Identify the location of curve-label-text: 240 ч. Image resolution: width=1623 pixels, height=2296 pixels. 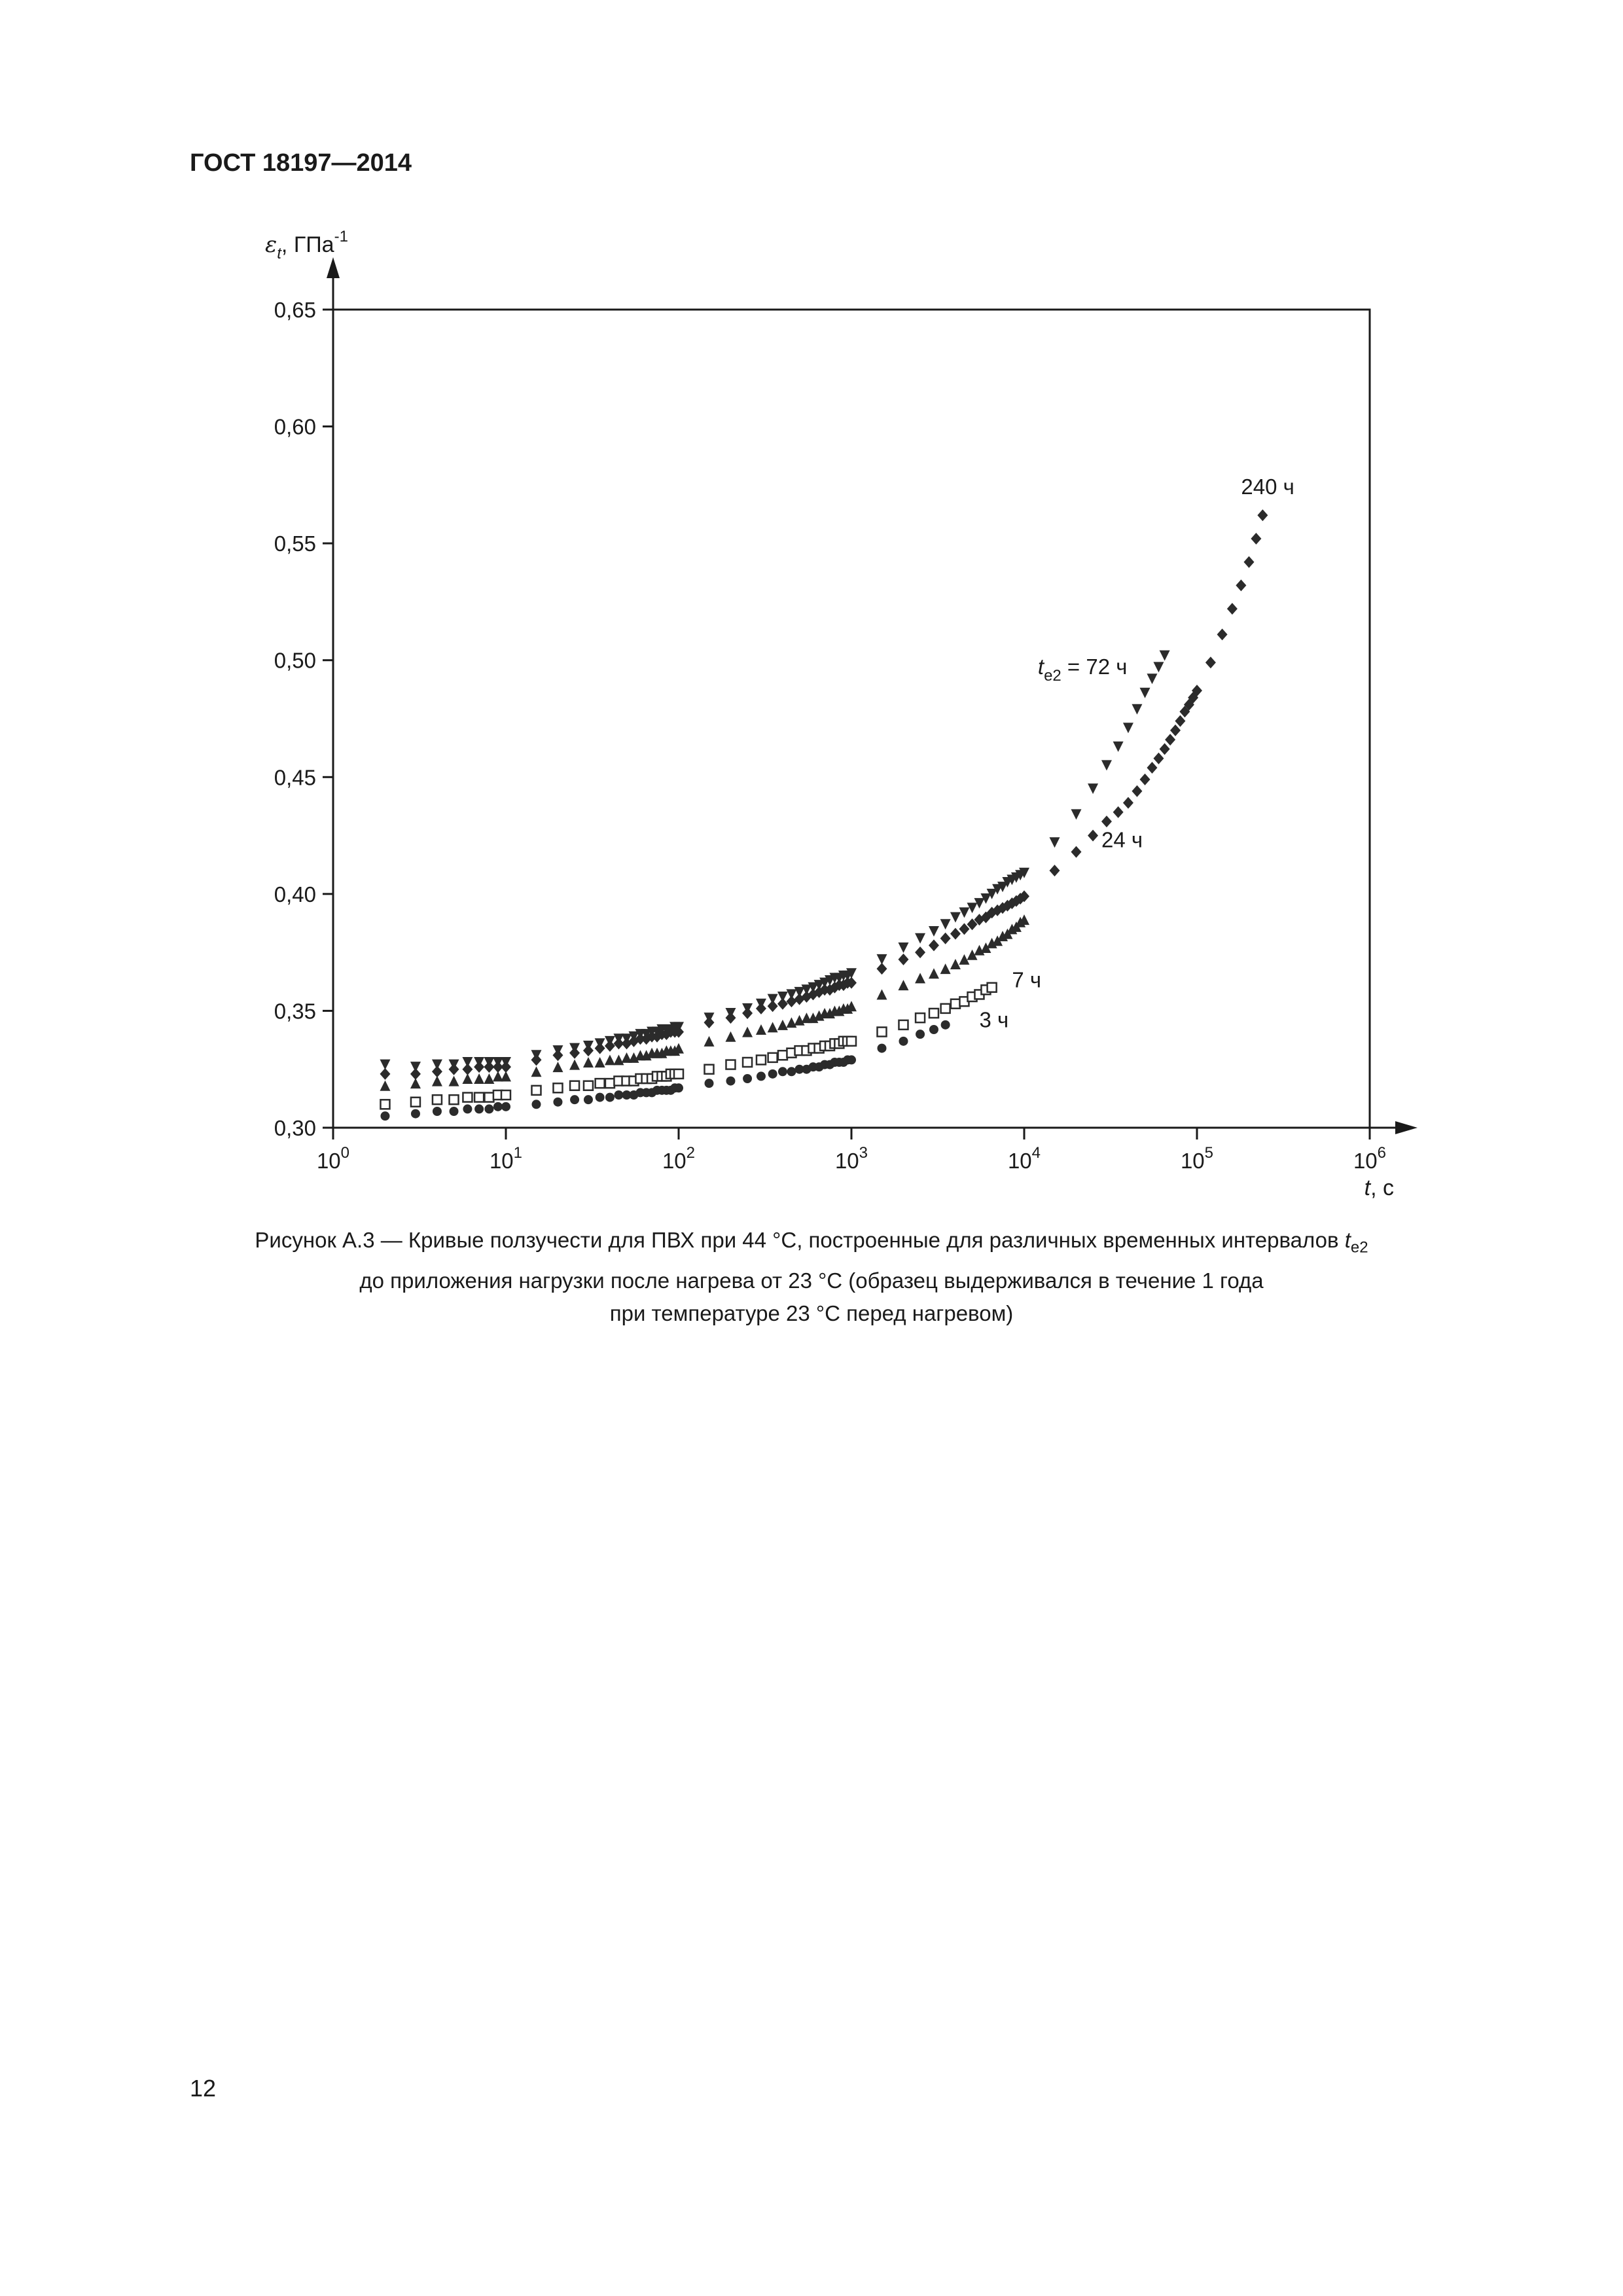
(1267, 487).